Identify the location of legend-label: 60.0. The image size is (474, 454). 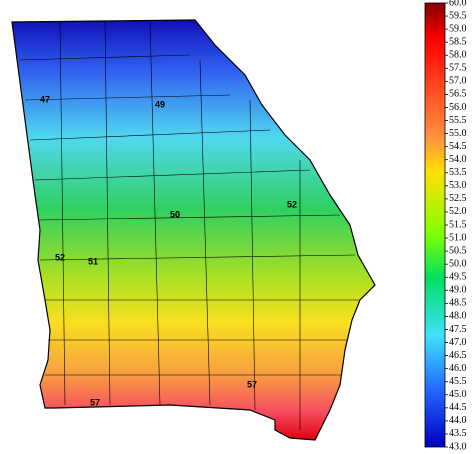
(458, 4).